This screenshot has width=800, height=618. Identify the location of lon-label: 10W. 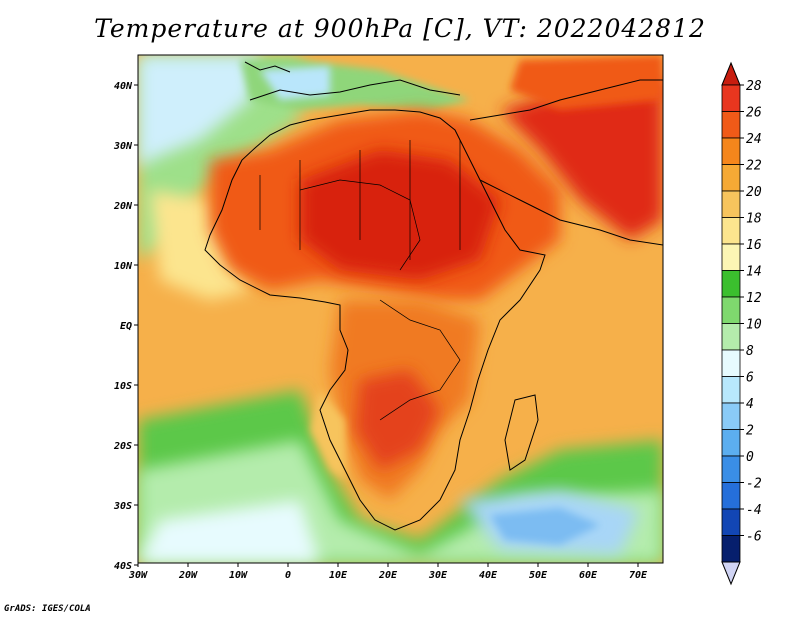
(238, 575).